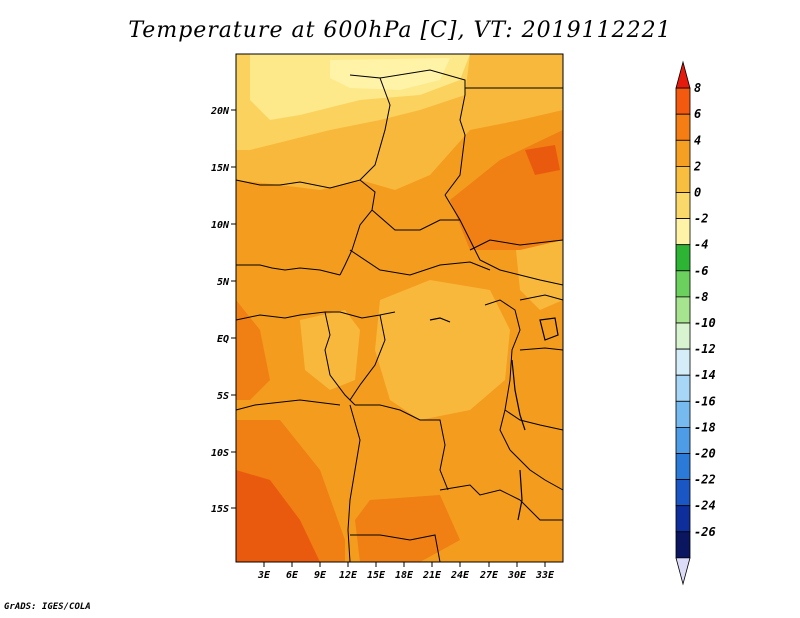  I want to click on lon-label: 9E, so click(320, 575).